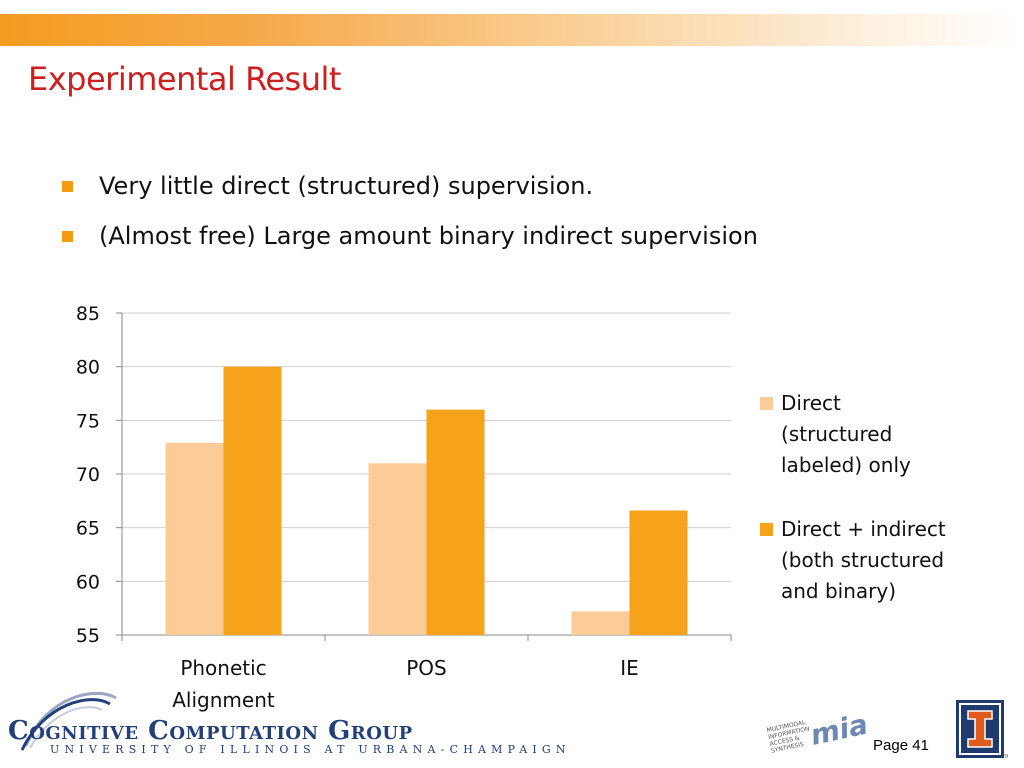  Describe the element at coordinates (68, 721) in the screenshot. I see `ccg-swirl-logo` at that location.